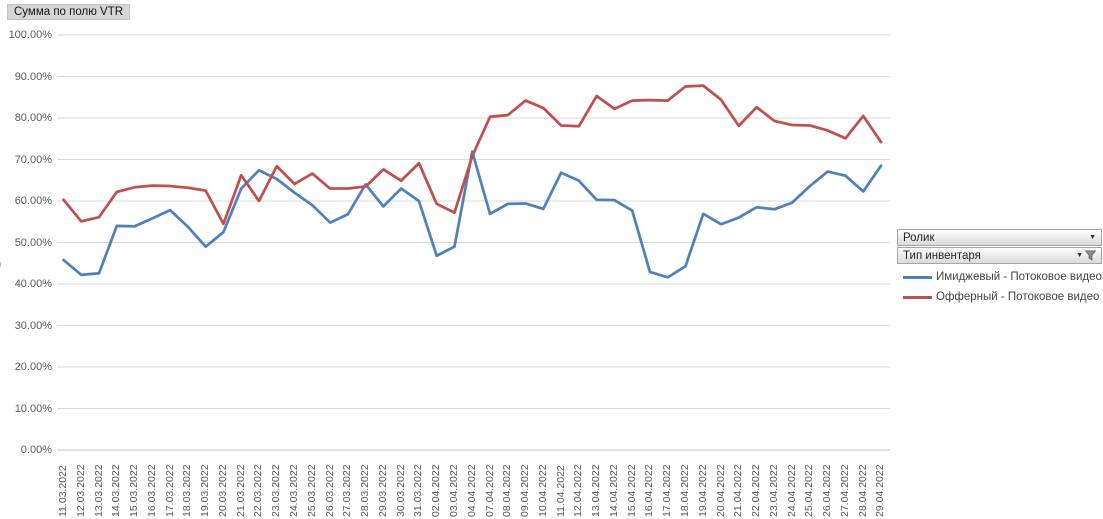  What do you see at coordinates (1090, 255) in the screenshot?
I see `filter-funnel-icon` at bounding box center [1090, 255].